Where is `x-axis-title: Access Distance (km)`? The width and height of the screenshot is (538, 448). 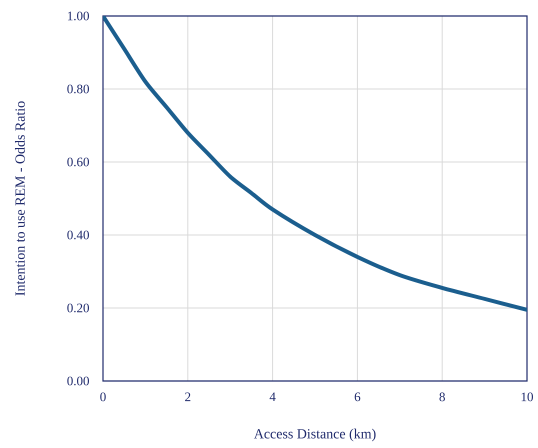
x-axis-title: Access Distance (km) is located at coordinates (315, 435).